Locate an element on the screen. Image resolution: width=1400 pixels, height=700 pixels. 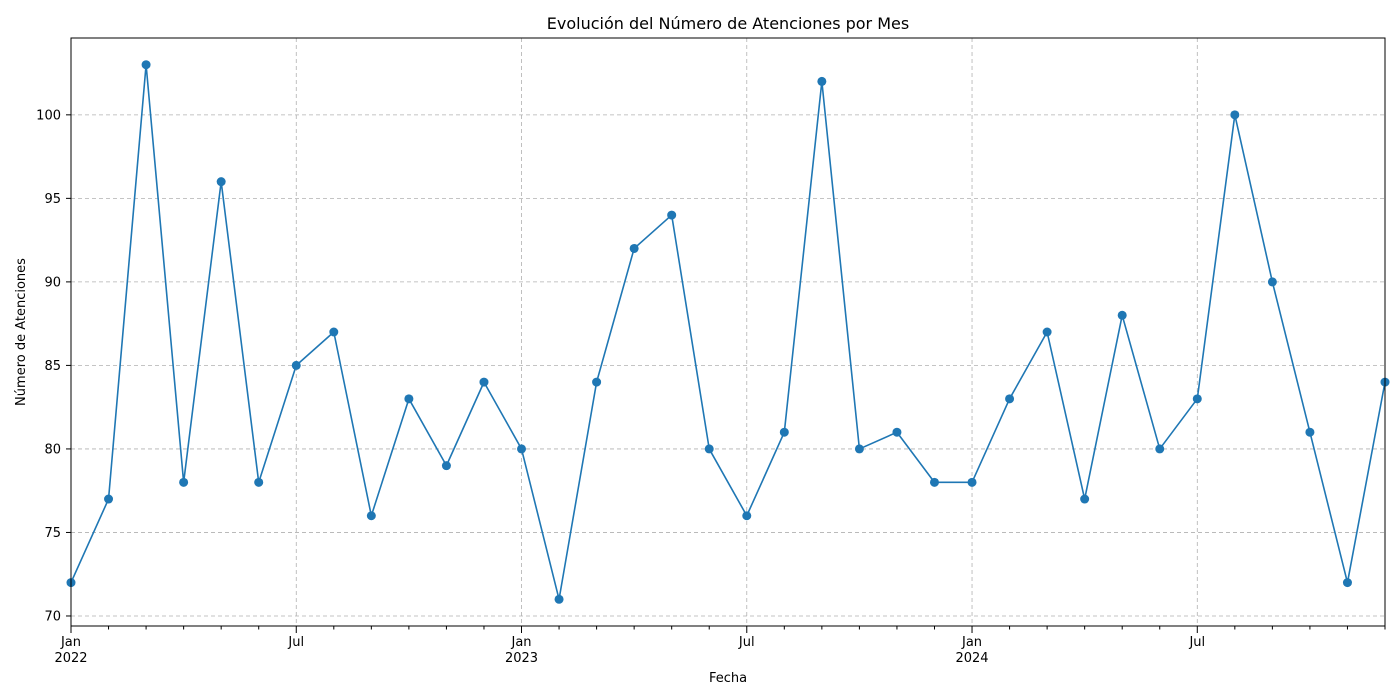
y-tick-label: 95 is located at coordinates (52, 199).